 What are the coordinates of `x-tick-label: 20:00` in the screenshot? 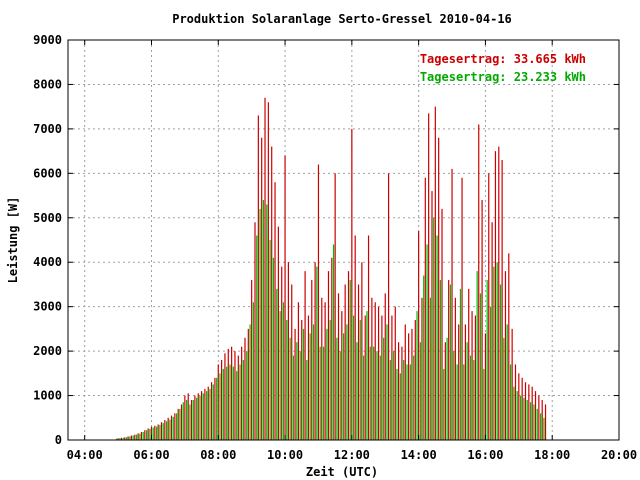 It's located at (619, 455).